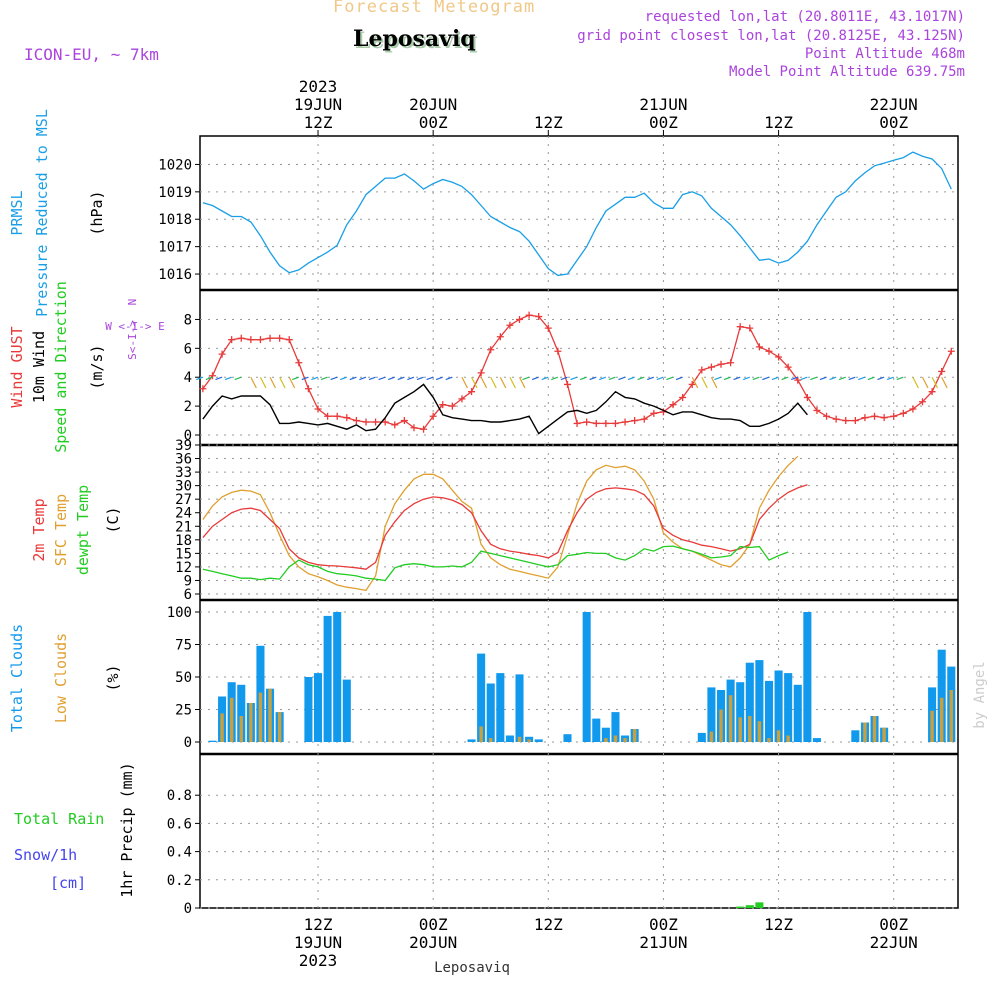  Describe the element at coordinates (472, 968) in the screenshot. I see `footer-station: Leposaviq` at that location.